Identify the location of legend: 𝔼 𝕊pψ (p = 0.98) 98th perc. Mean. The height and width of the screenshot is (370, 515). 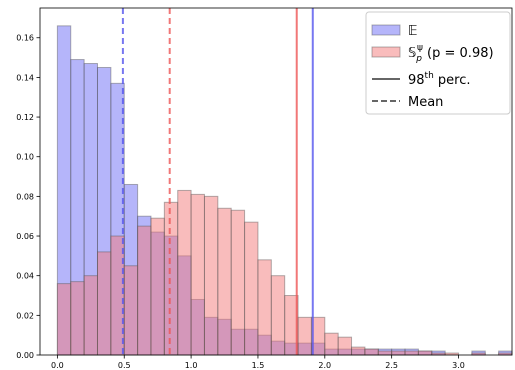
(438, 63).